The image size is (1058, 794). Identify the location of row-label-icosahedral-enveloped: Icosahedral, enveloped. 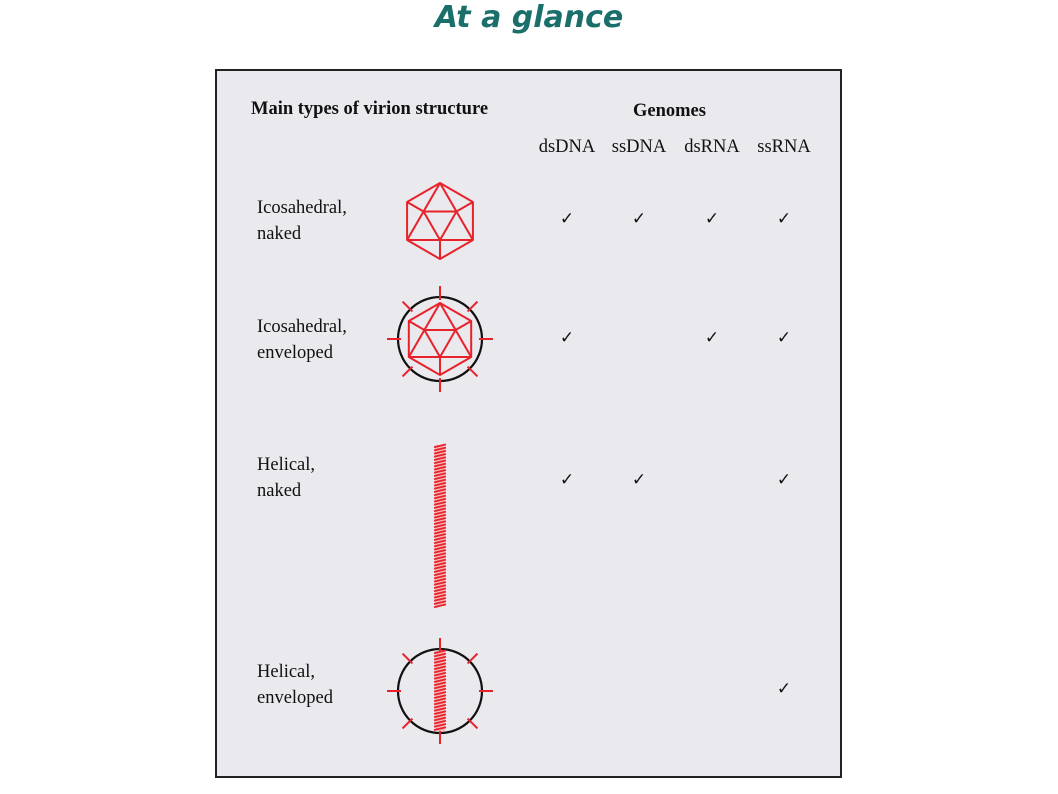
(302, 340).